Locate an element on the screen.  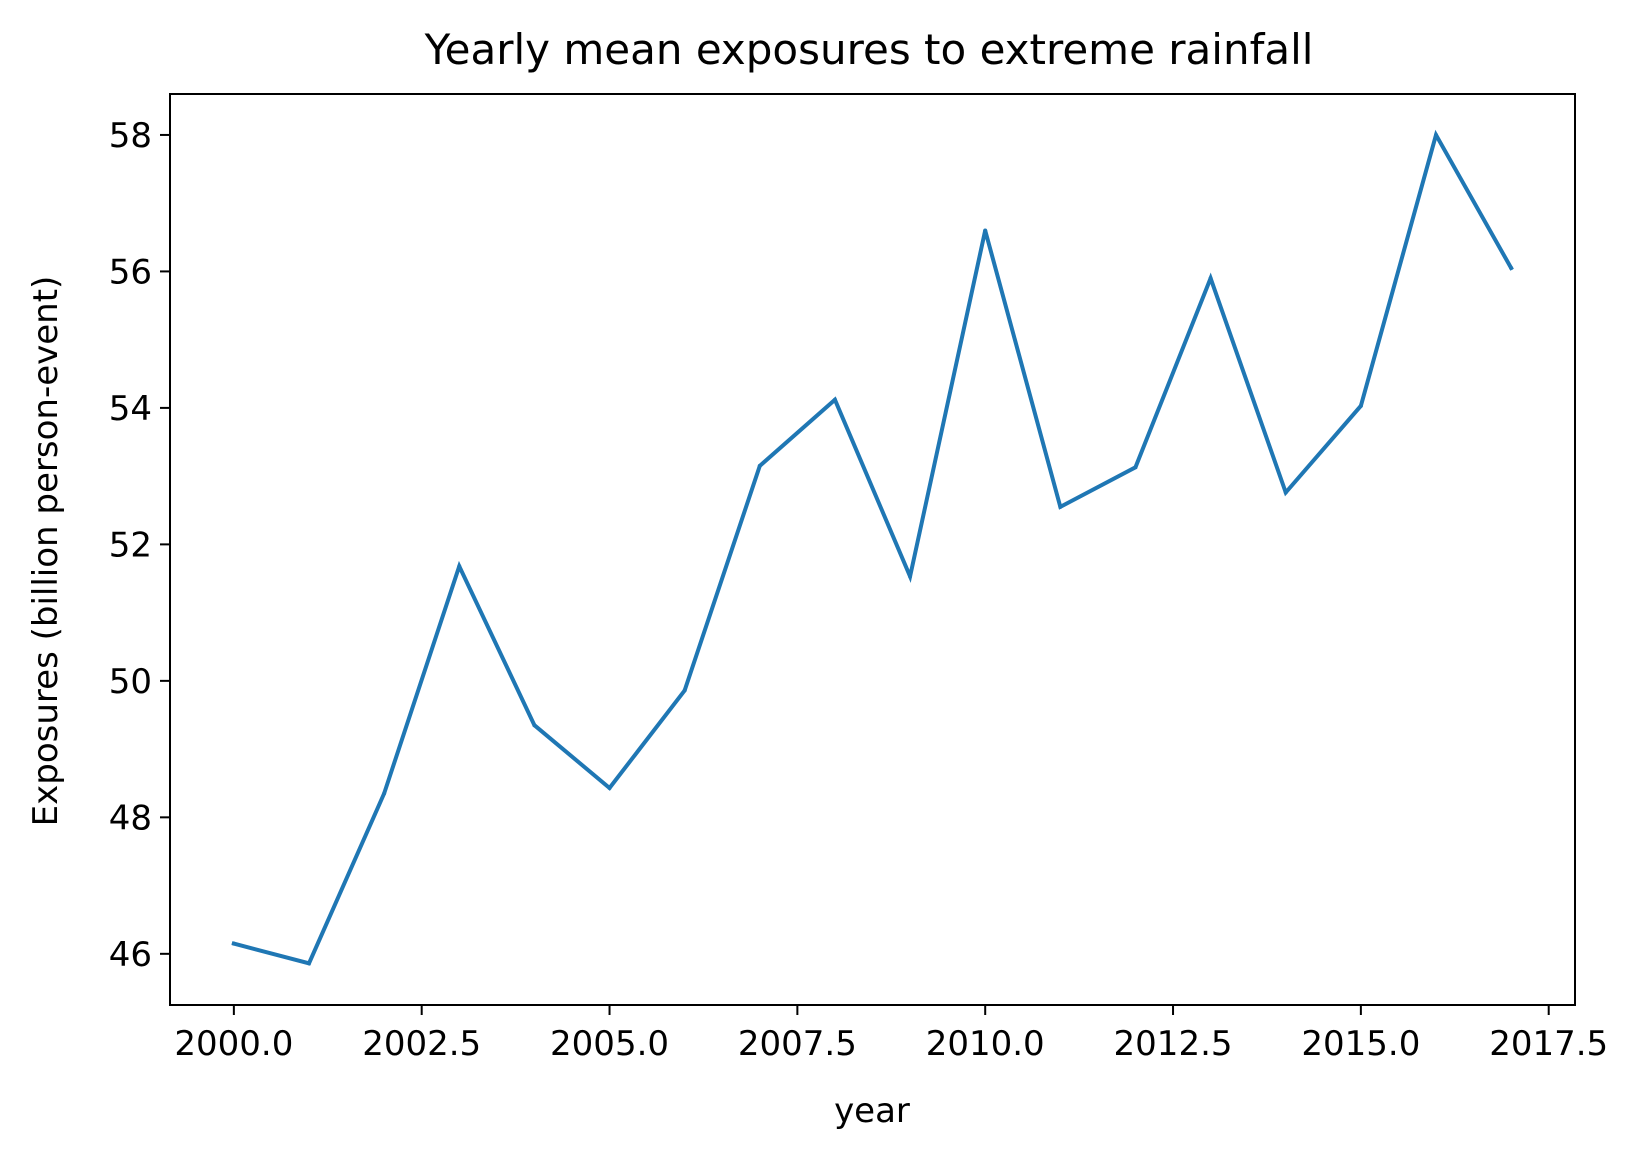
x-tick-label: 2017.5 is located at coordinates (1548, 1044).